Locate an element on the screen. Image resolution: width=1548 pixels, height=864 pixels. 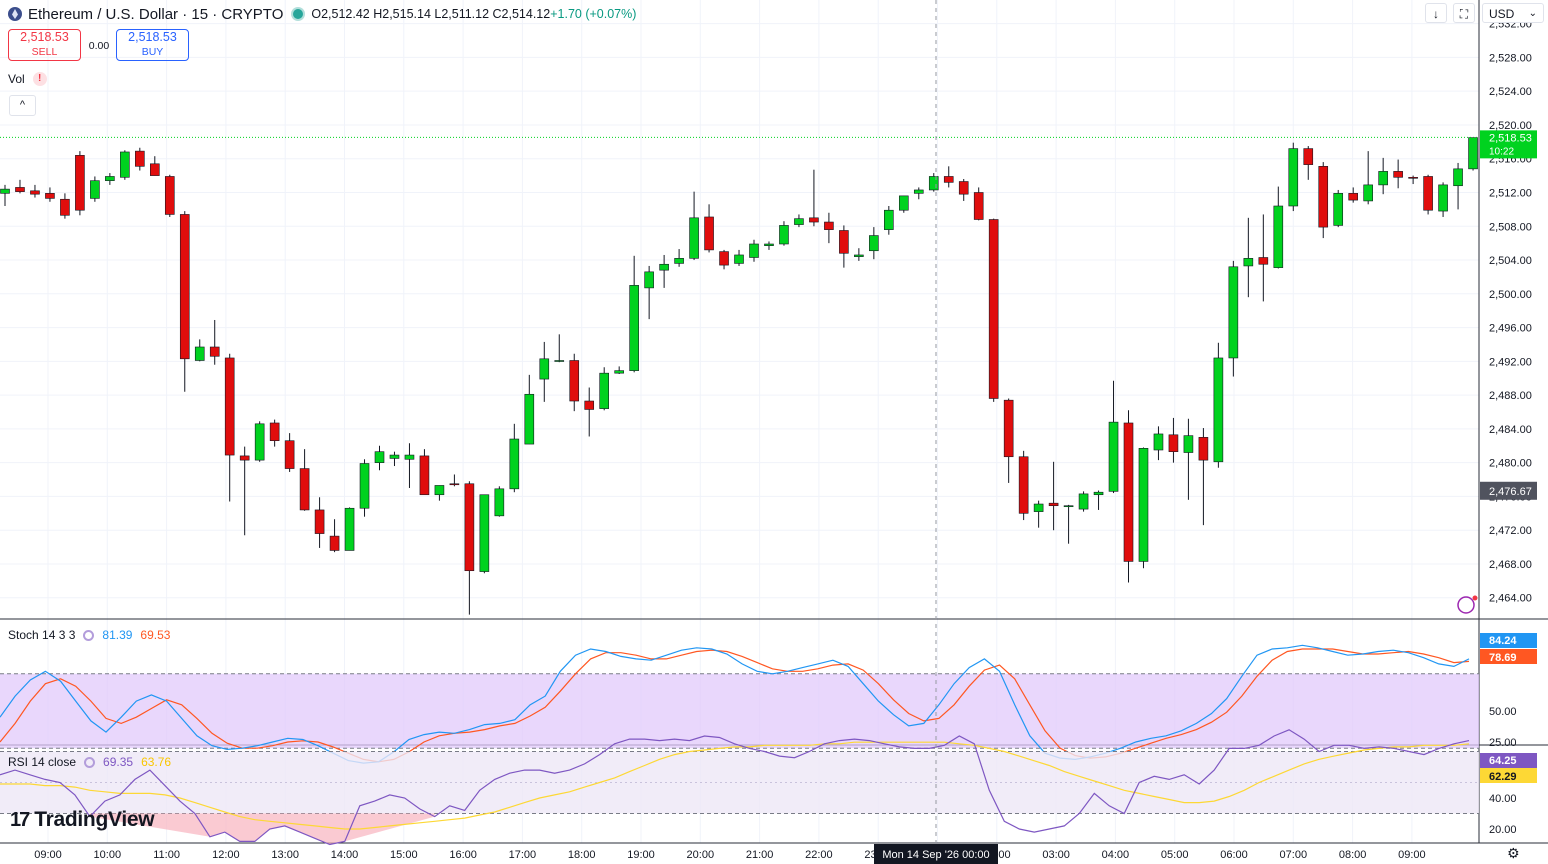
time-tick-label: 06:00 is located at coordinates (1234, 855).